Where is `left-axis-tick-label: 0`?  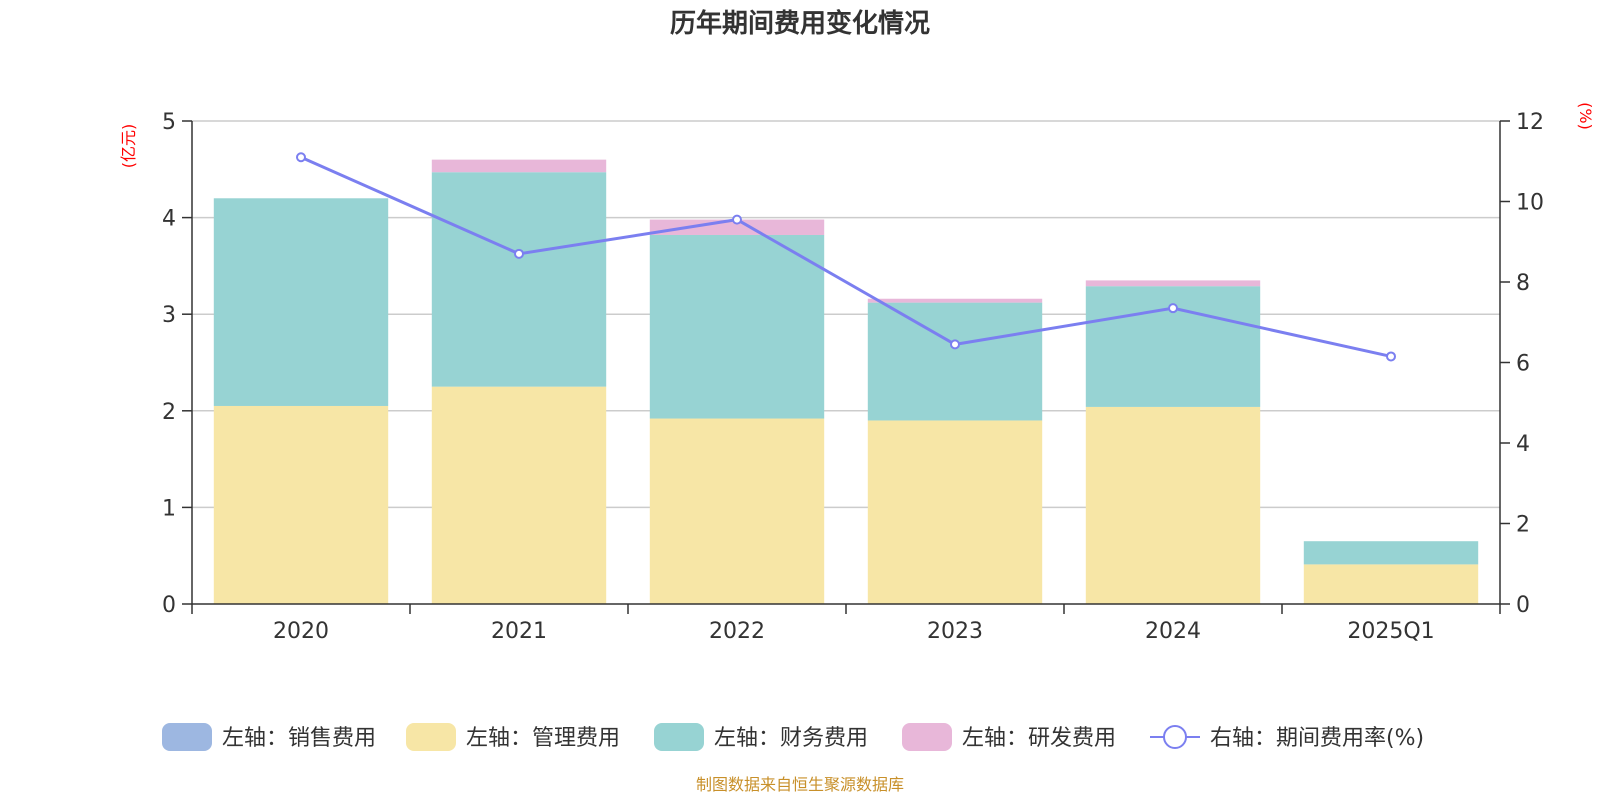
left-axis-tick-label: 0 is located at coordinates (169, 605).